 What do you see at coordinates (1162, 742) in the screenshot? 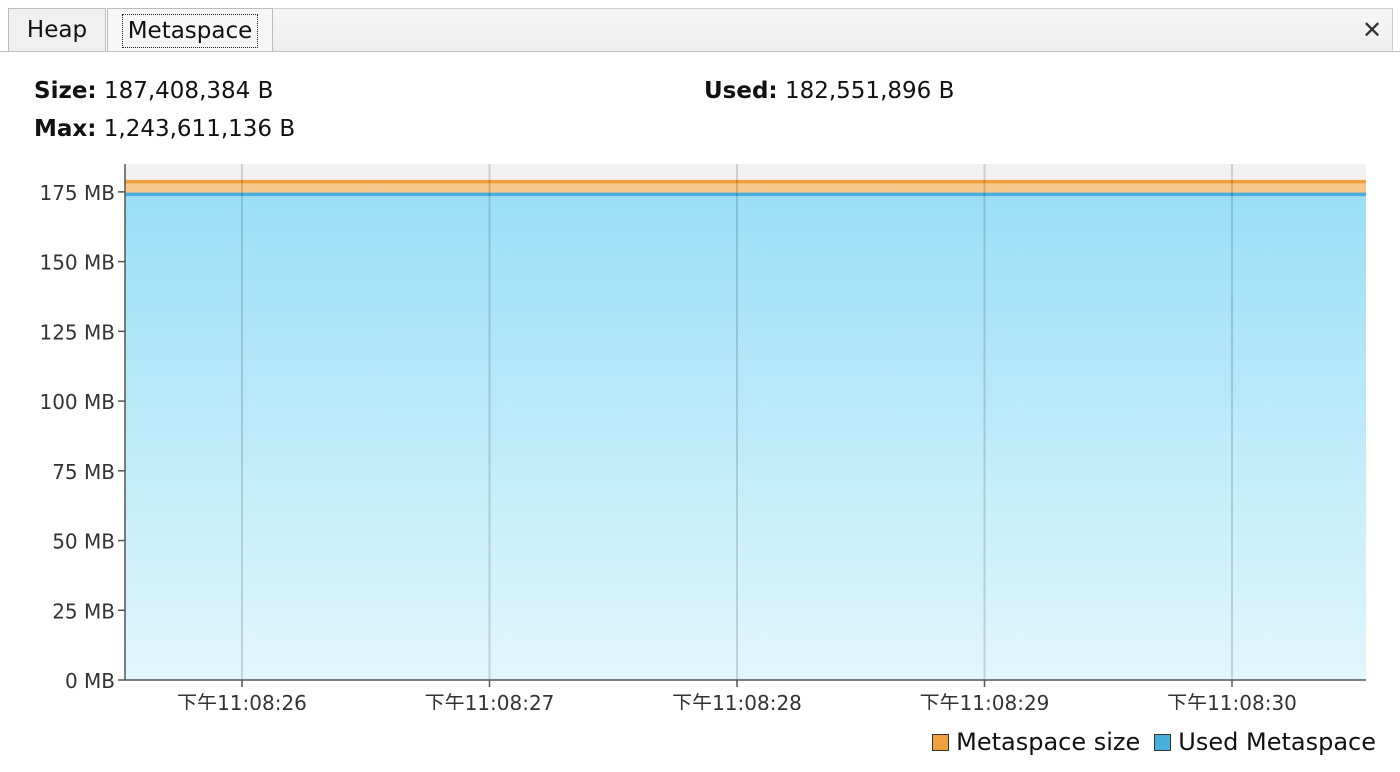
I see `legend-swatch-used-metaspace` at bounding box center [1162, 742].